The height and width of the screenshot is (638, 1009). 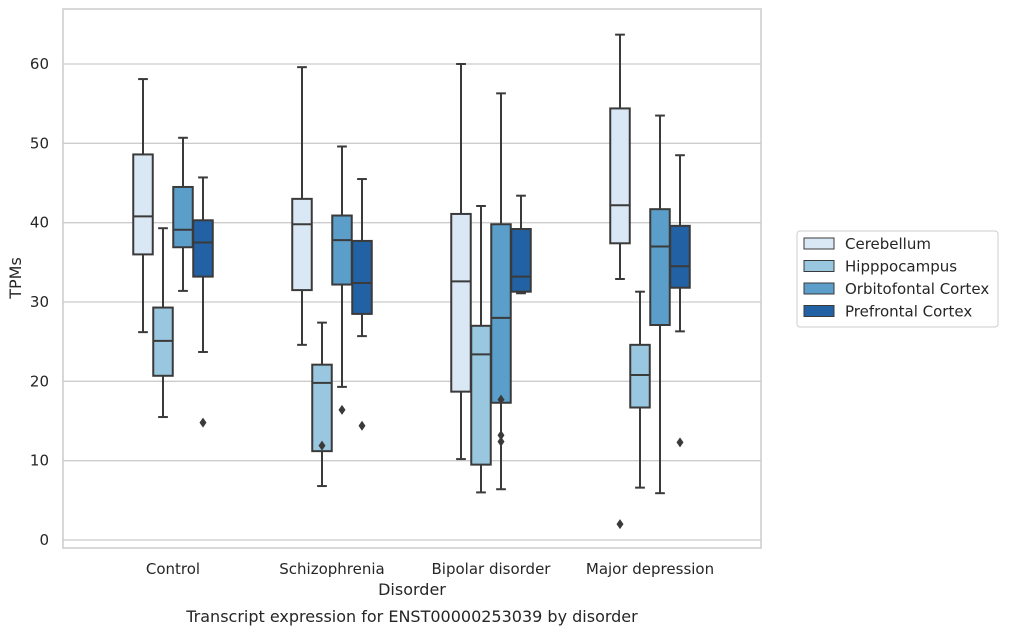 What do you see at coordinates (163, 323) in the screenshot?
I see `box-hipppocampus-control` at bounding box center [163, 323].